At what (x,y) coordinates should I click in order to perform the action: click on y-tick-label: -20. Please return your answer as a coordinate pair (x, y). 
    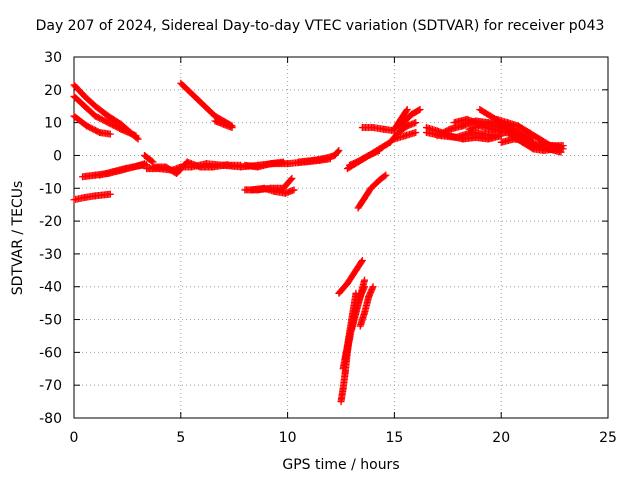
    Looking at the image, I should click on (50, 222).